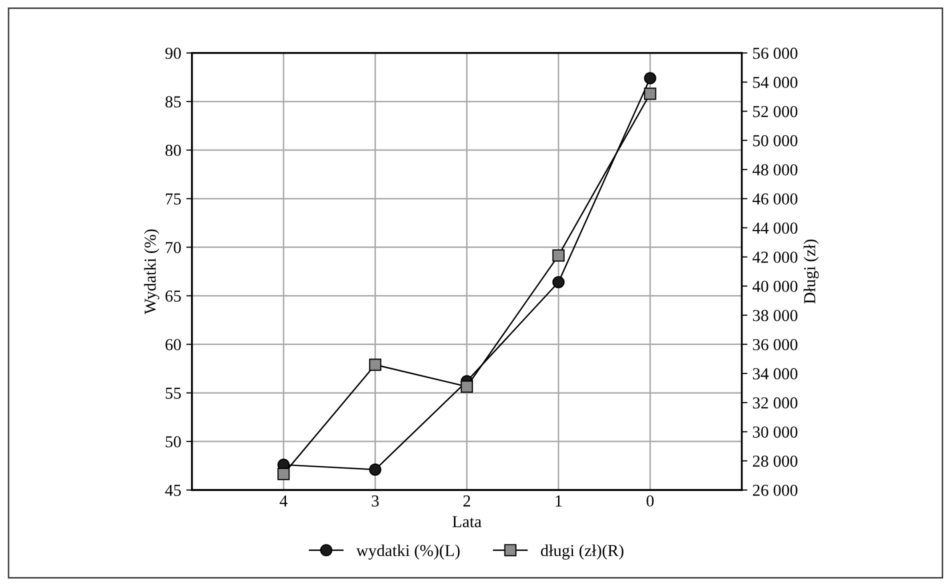 The width and height of the screenshot is (951, 586). I want to click on y2-tick-label: 28 000, so click(775, 461).